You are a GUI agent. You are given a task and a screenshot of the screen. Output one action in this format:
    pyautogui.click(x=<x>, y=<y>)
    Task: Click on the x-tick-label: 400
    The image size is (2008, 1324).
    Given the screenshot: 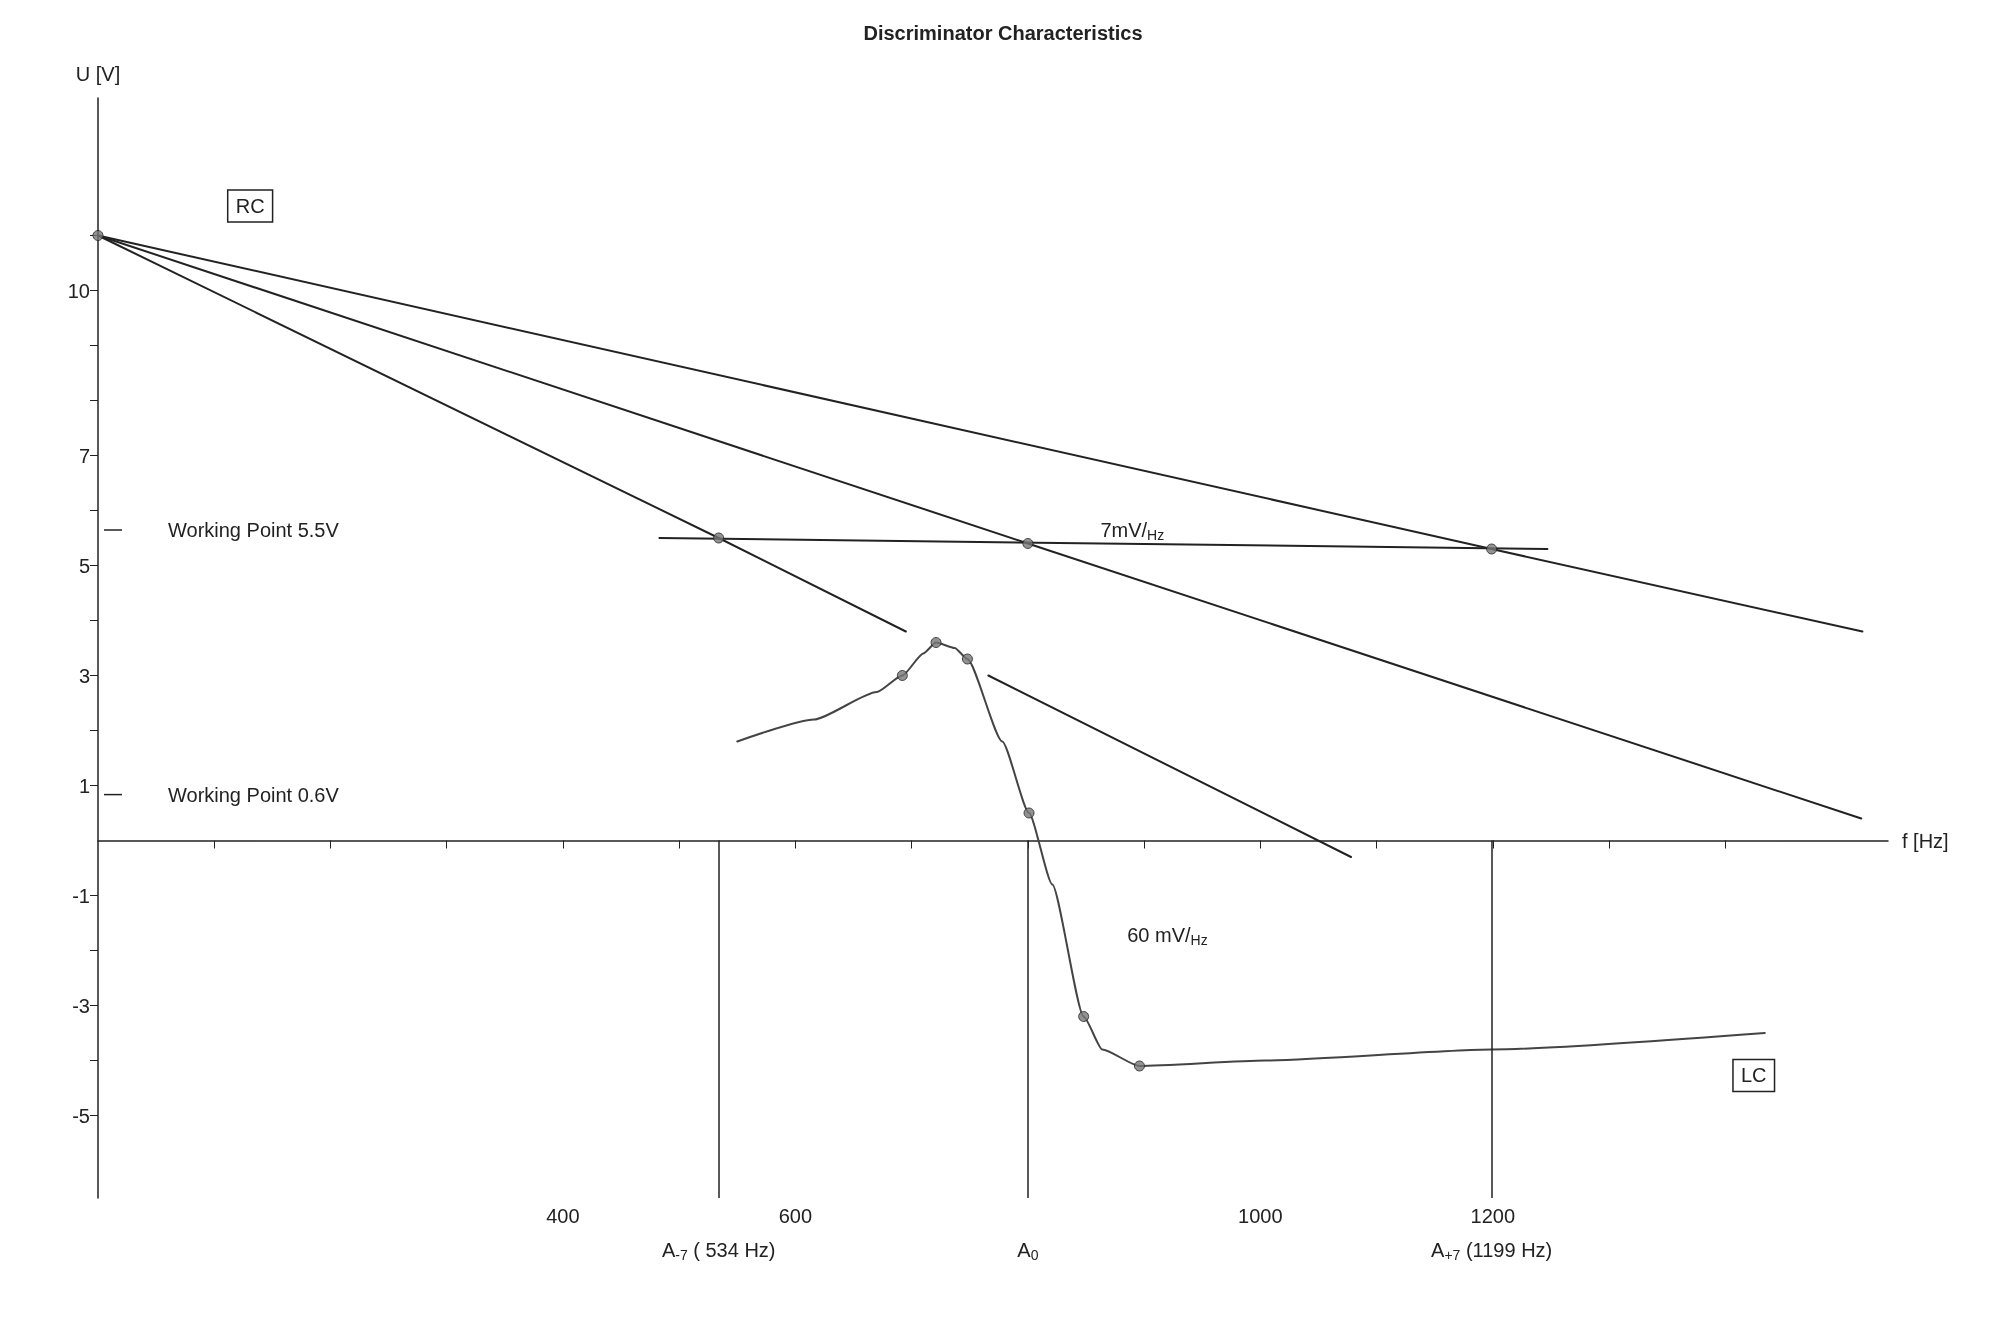 What is the action you would take?
    pyautogui.click(x=563, y=1216)
    